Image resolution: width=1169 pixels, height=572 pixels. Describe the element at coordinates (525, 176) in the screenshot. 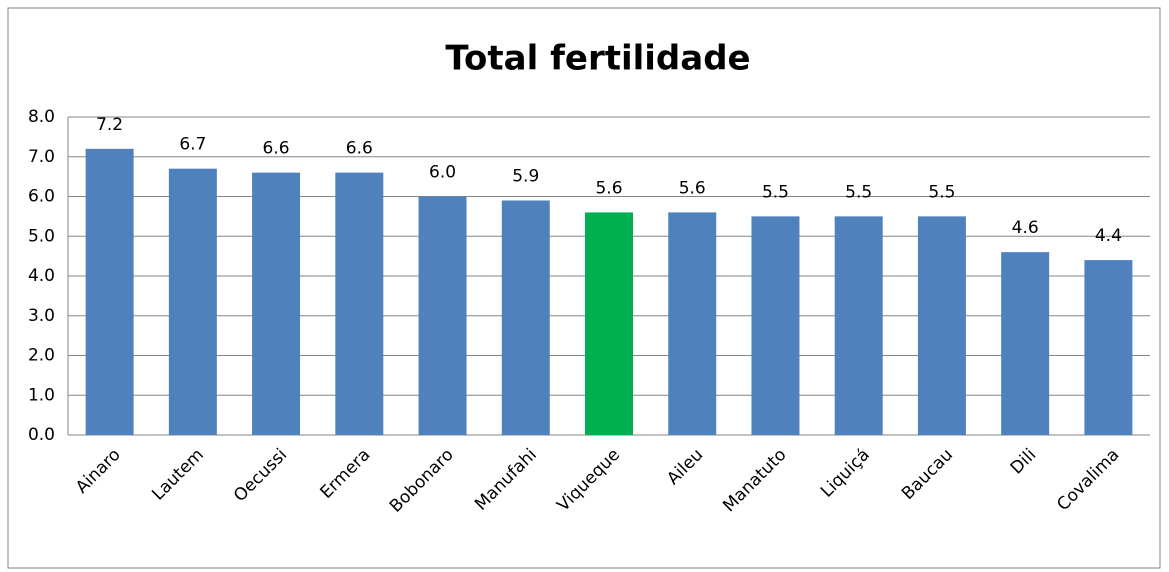

I see `data-label: 5.9` at that location.